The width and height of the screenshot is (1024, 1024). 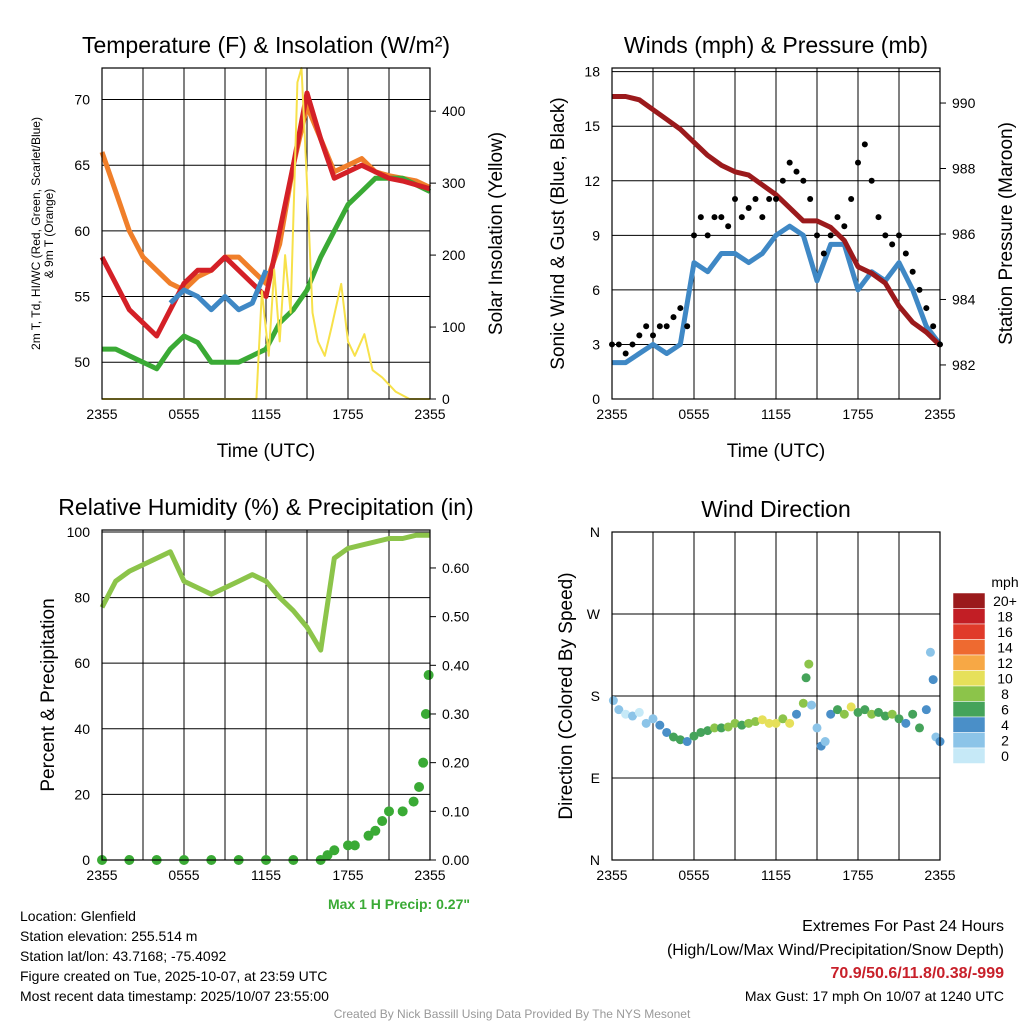 I want to click on y2-tick-label: 200, so click(x=454, y=255).